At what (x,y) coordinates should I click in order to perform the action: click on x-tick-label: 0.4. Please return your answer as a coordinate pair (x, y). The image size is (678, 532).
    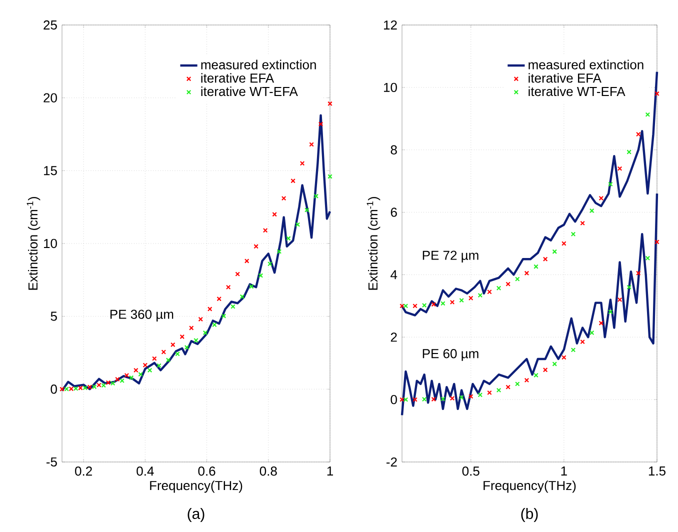
    Looking at the image, I should click on (145, 471).